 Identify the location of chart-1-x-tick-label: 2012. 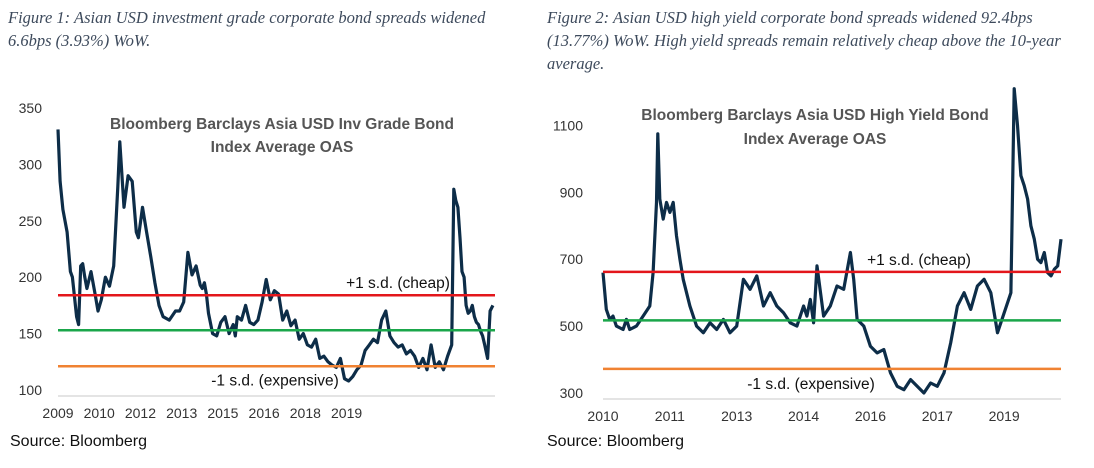
(140, 413).